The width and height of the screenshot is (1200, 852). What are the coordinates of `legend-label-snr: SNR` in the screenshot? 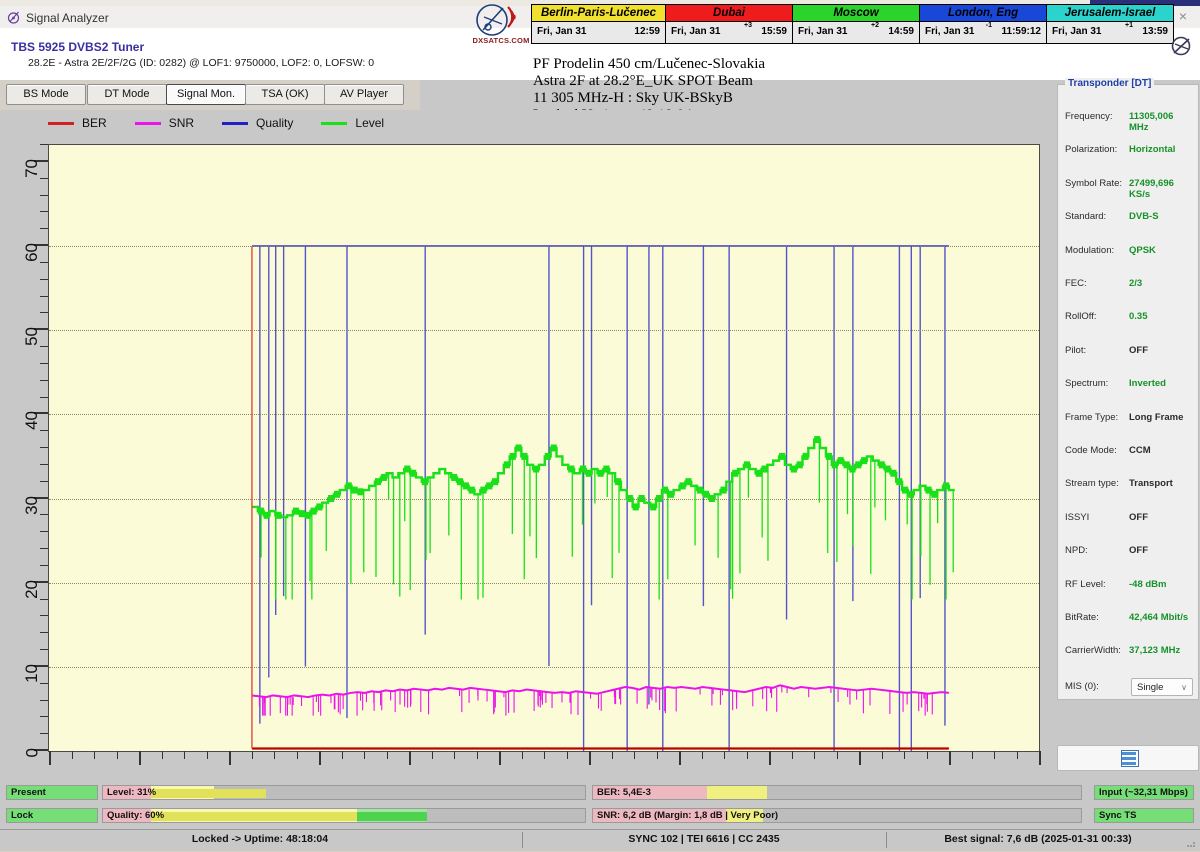 It's located at (181, 123).